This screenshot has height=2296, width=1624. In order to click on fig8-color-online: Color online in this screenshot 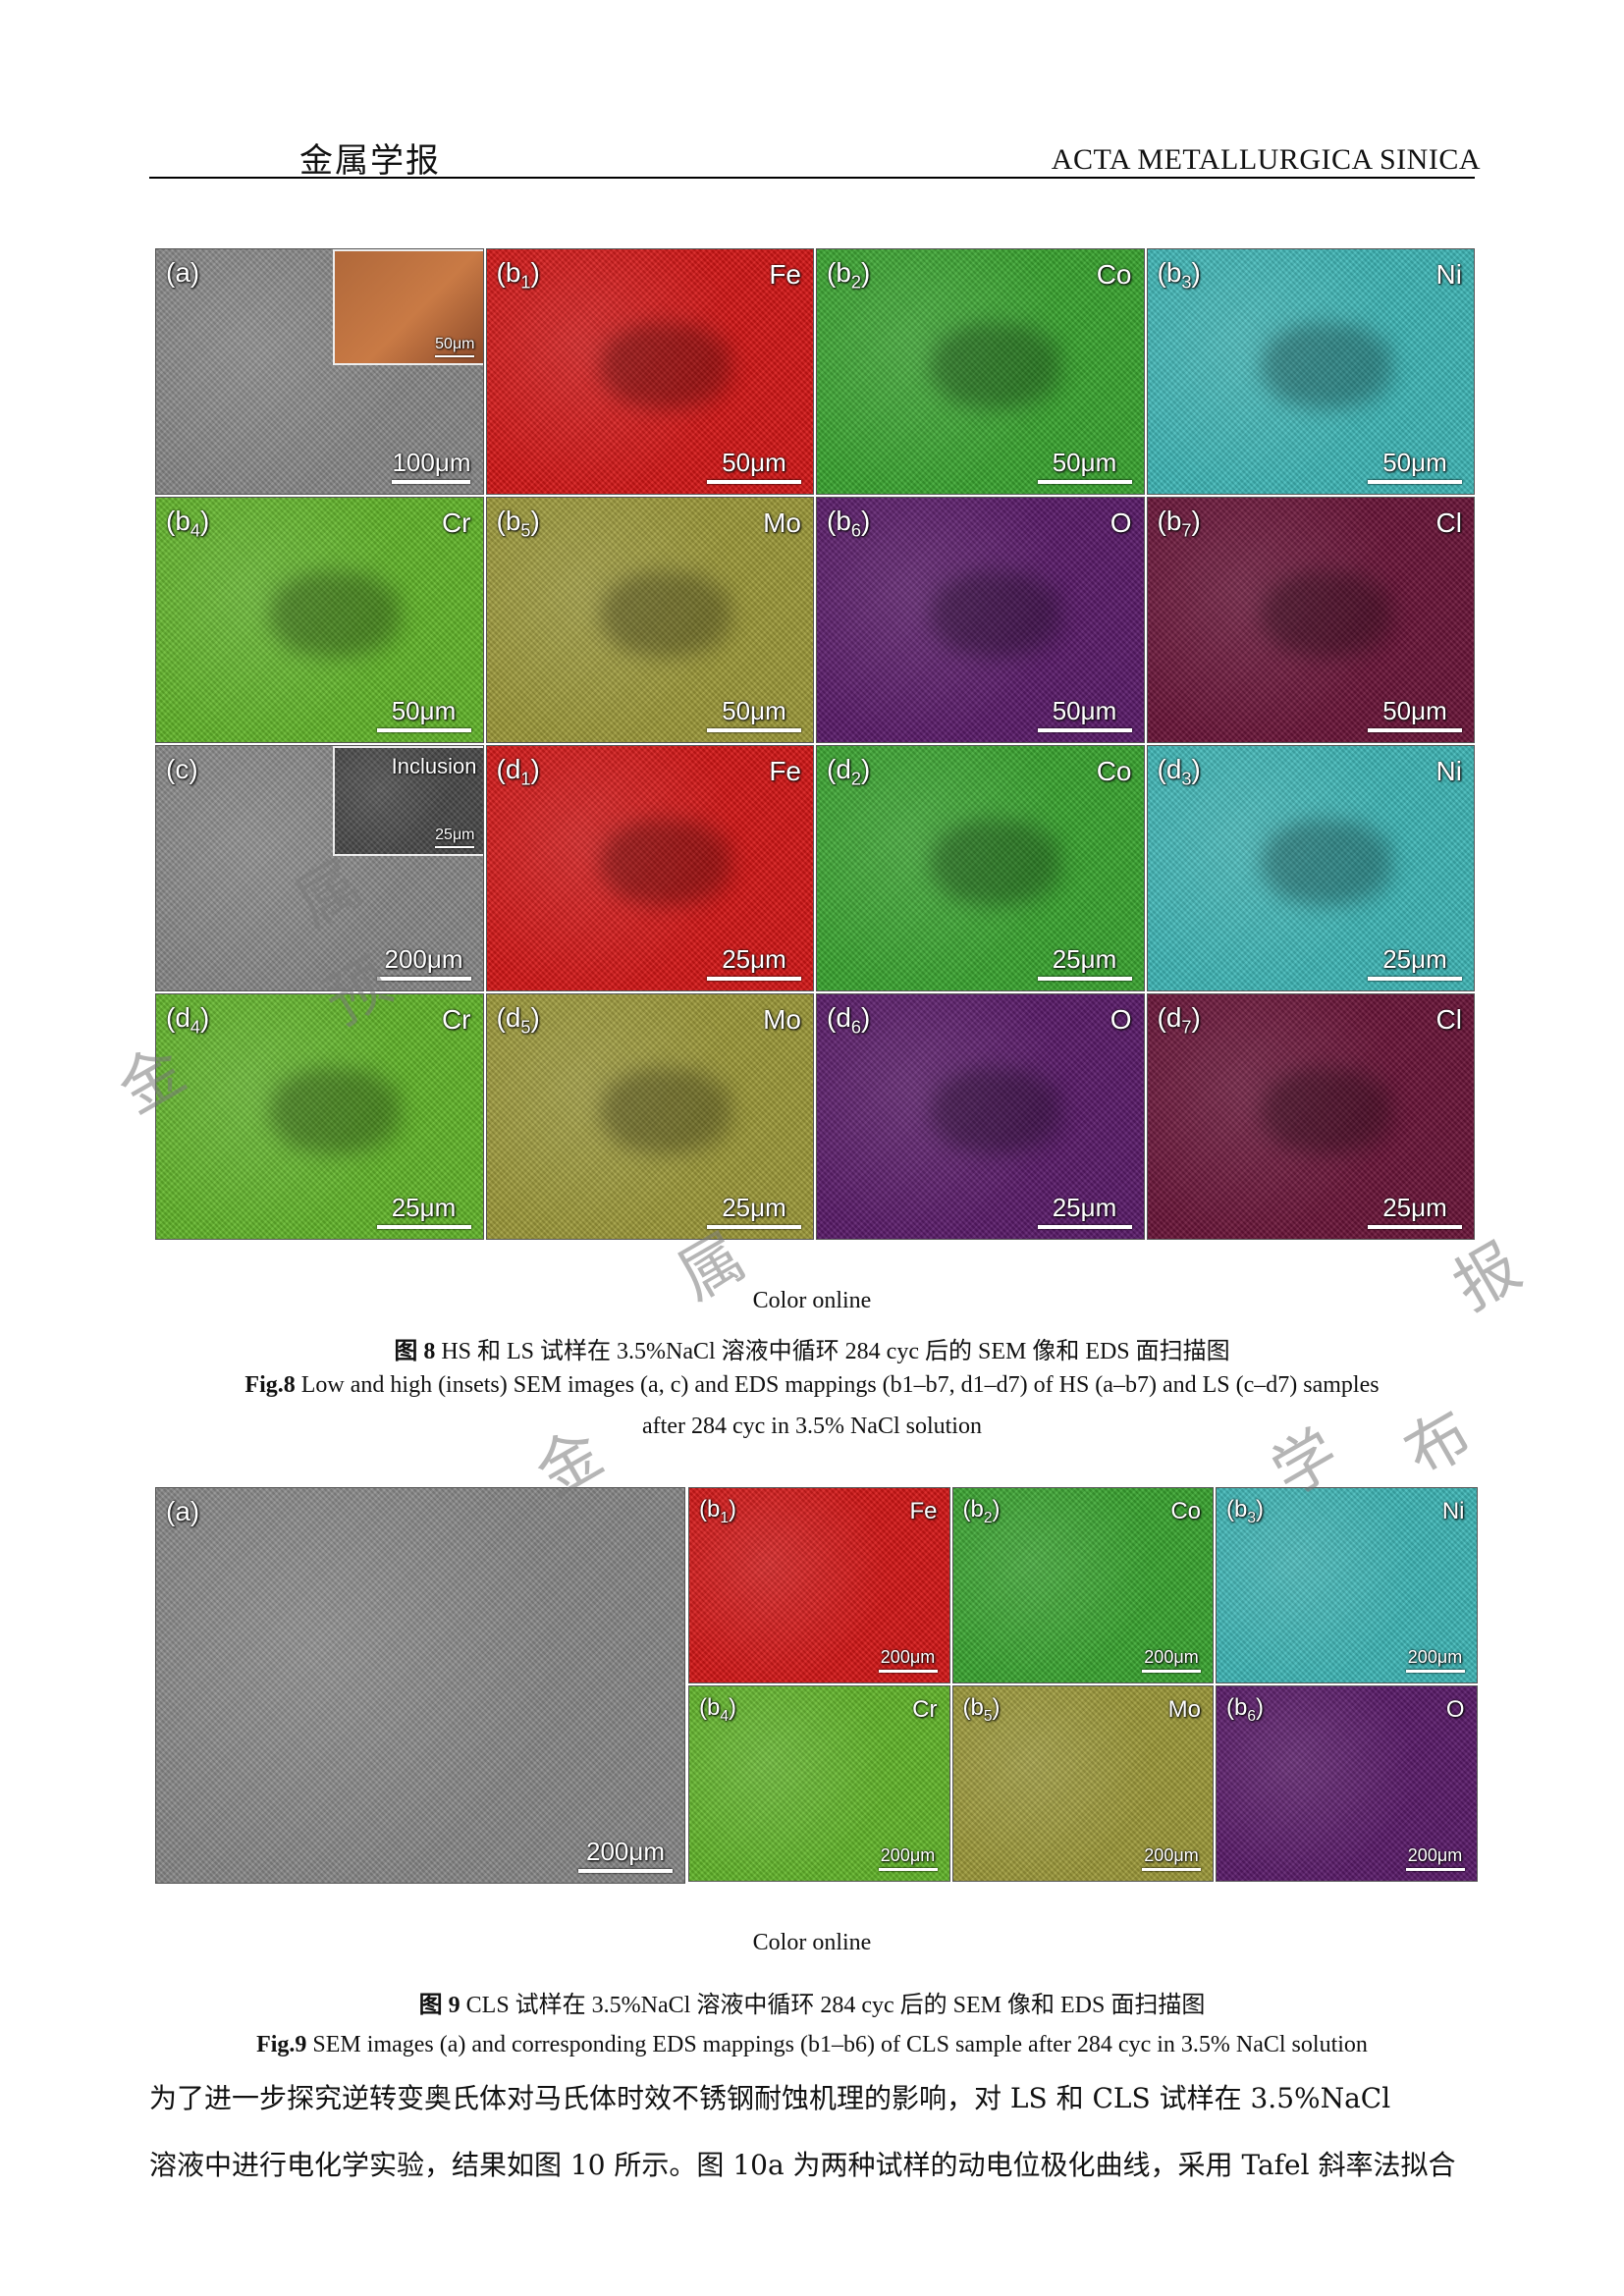, I will do `click(812, 1301)`.